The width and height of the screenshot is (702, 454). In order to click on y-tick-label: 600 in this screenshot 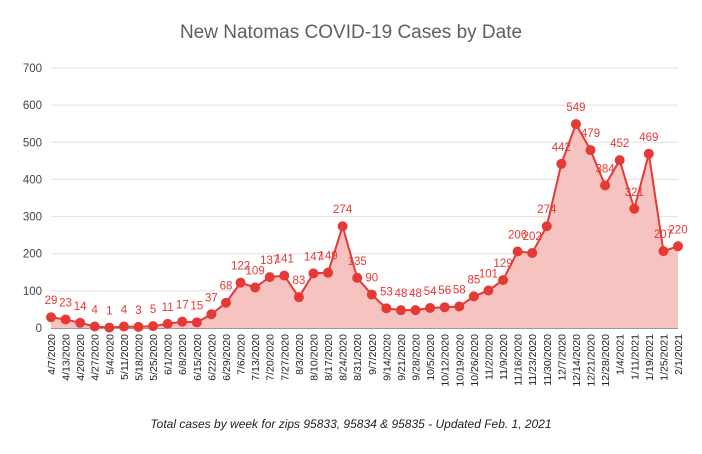, I will do `click(32, 106)`.